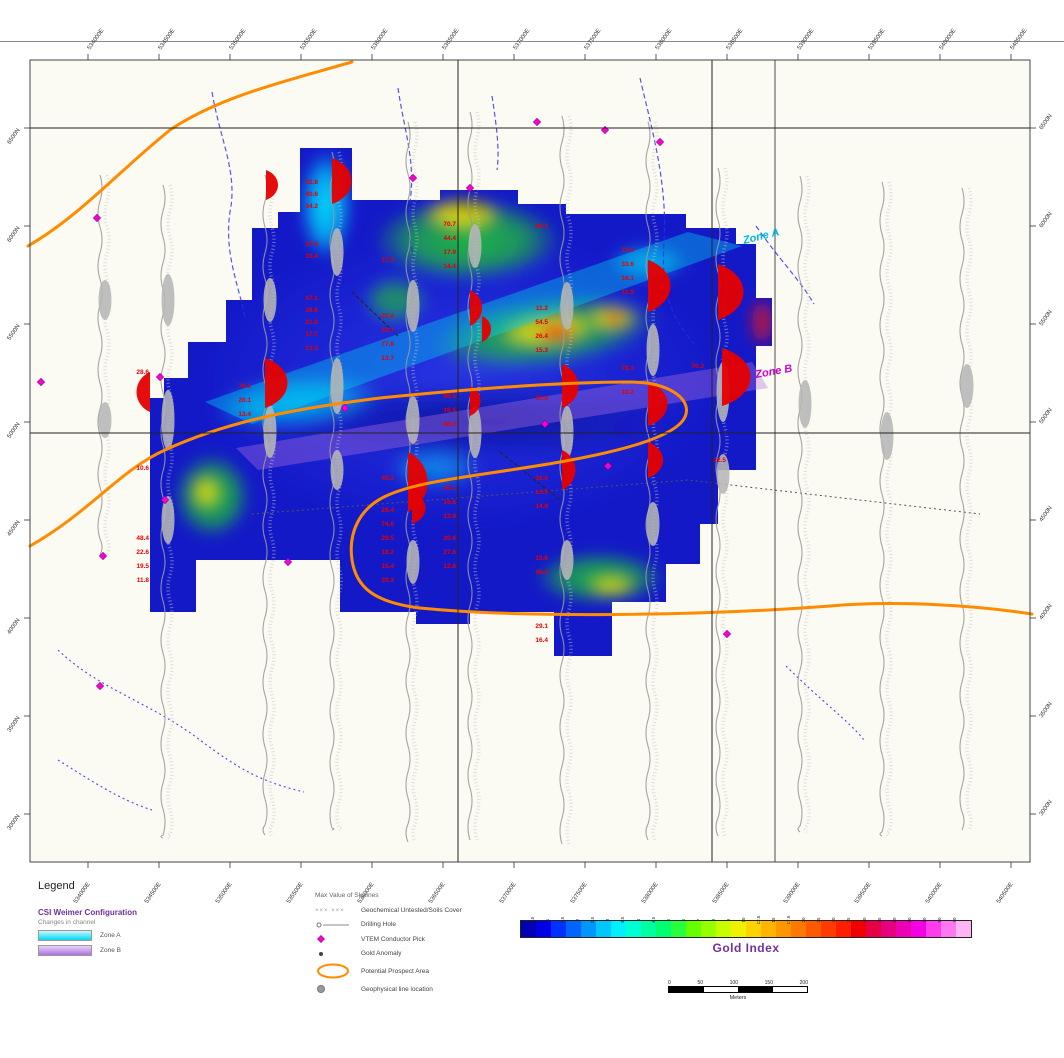  Describe the element at coordinates (387, 344) in the screenshot. I see `assay-value-label: 77.8` at that location.